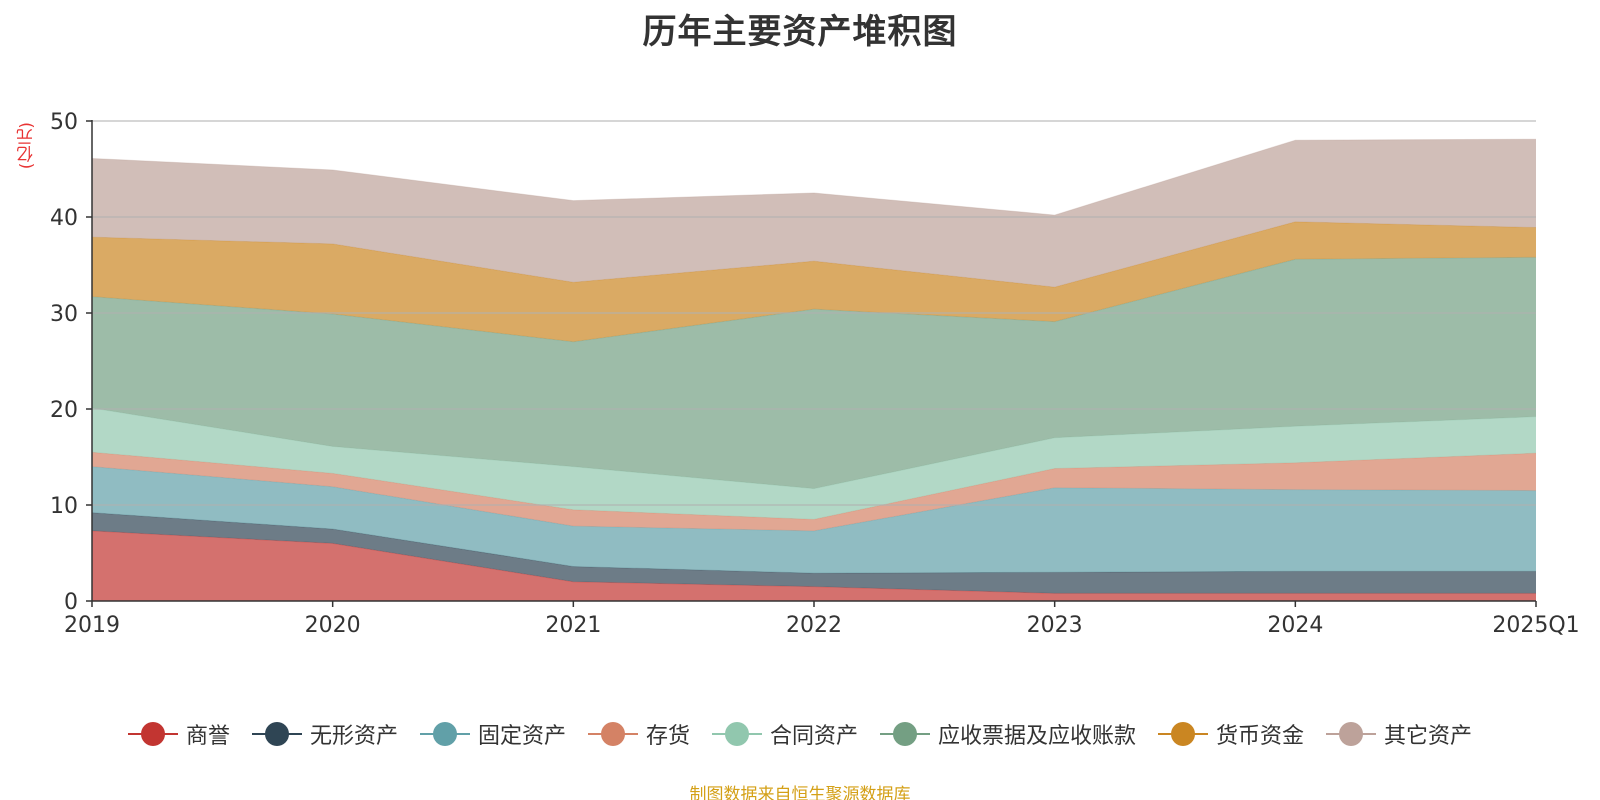 The height and width of the screenshot is (800, 1600). What do you see at coordinates (814, 736) in the screenshot?
I see `legend-label: 合同资产` at bounding box center [814, 736].